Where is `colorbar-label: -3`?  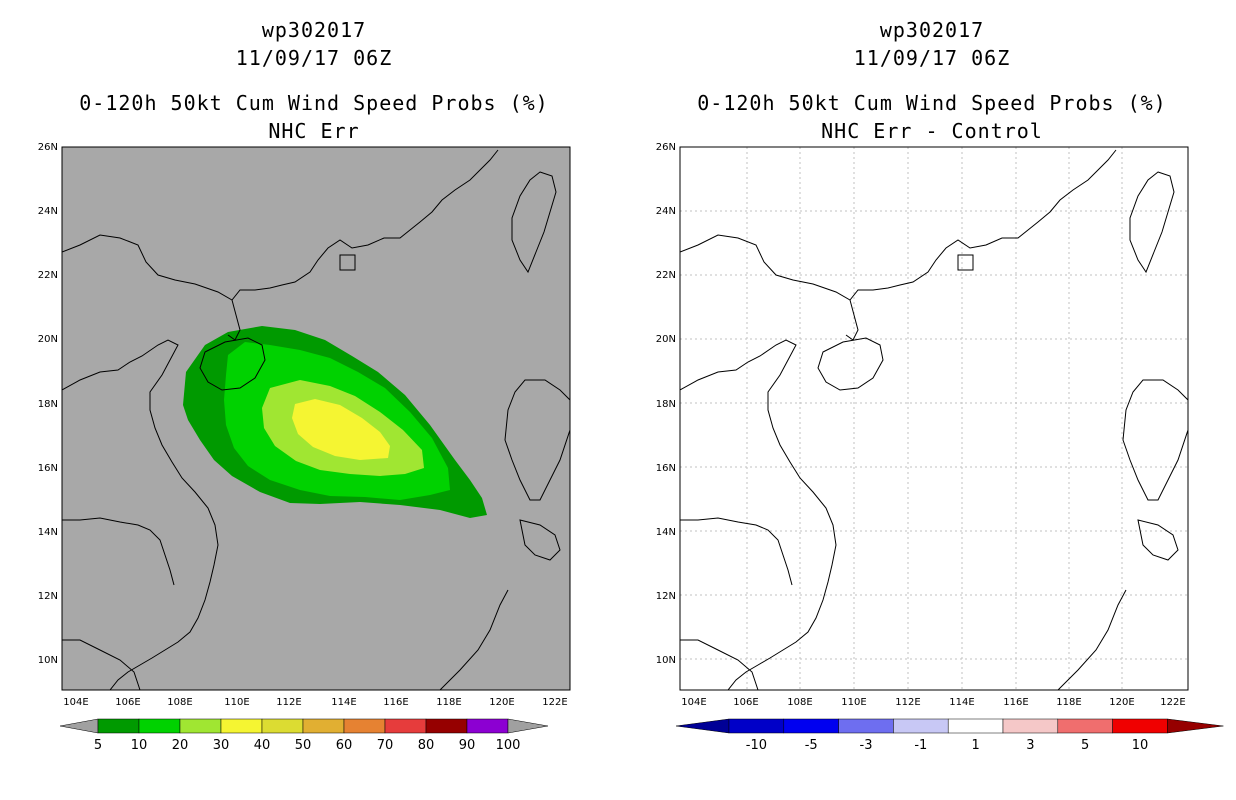 colorbar-label: -3 is located at coordinates (866, 745).